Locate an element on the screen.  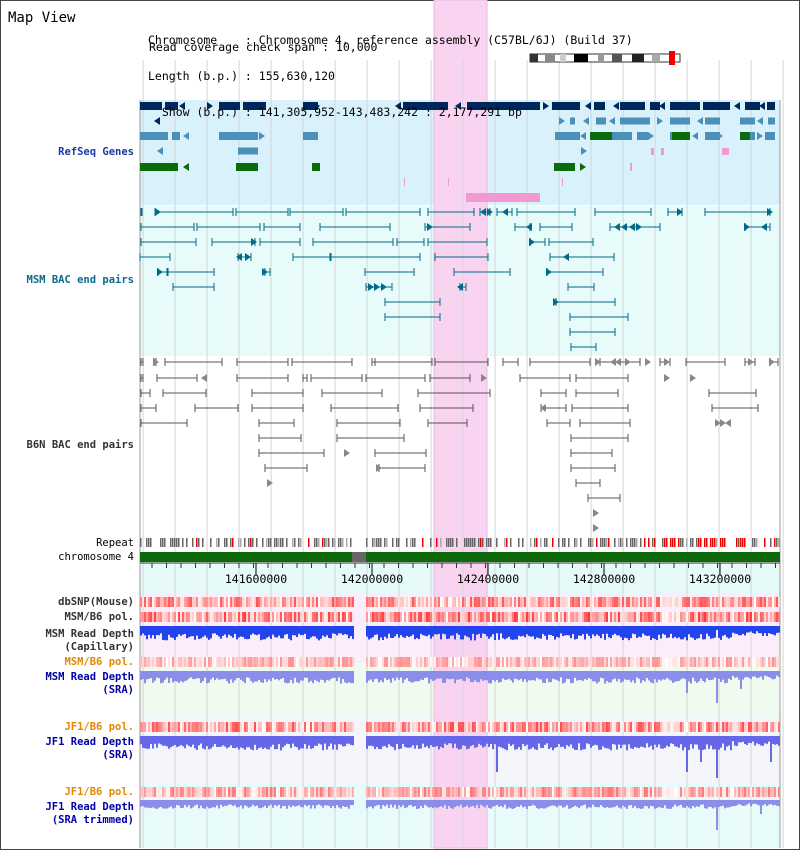
track-label-jf1-b6-pol: JF1/B6 pol. is located at coordinates (99, 727).